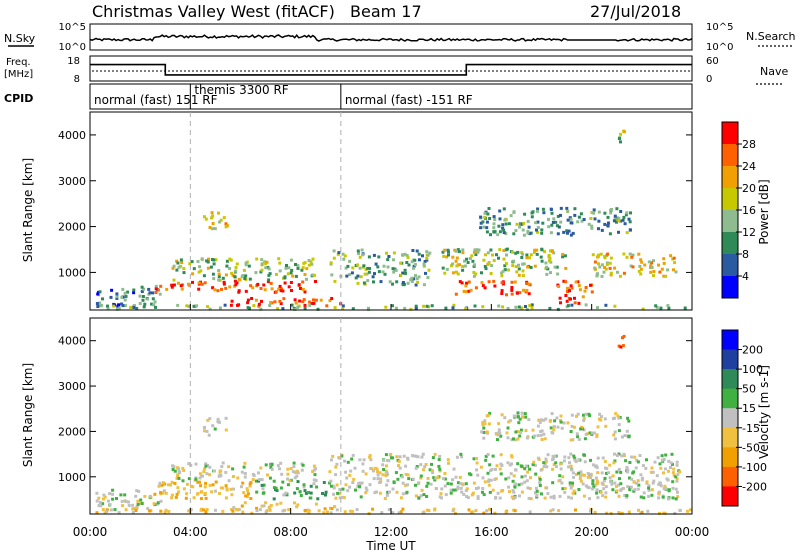 The image size is (800, 554). I want to click on colorbar-tick-label: -15, so click(751, 428).